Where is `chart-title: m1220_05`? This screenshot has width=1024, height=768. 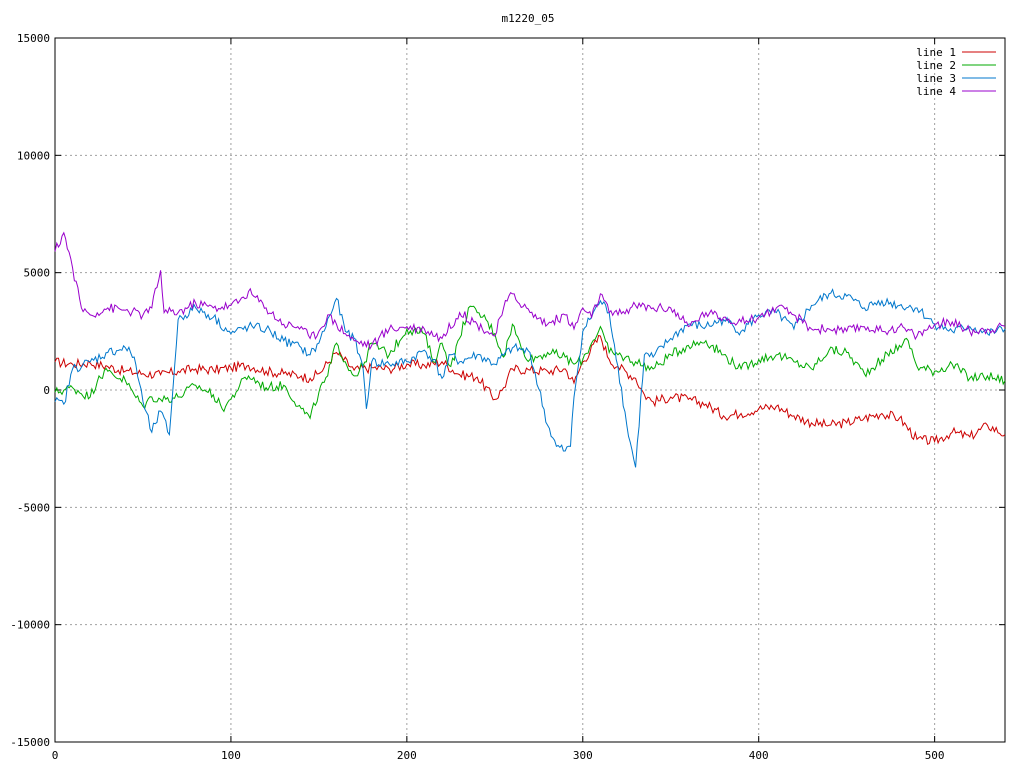
chart-title: m1220_05 is located at coordinates (528, 18).